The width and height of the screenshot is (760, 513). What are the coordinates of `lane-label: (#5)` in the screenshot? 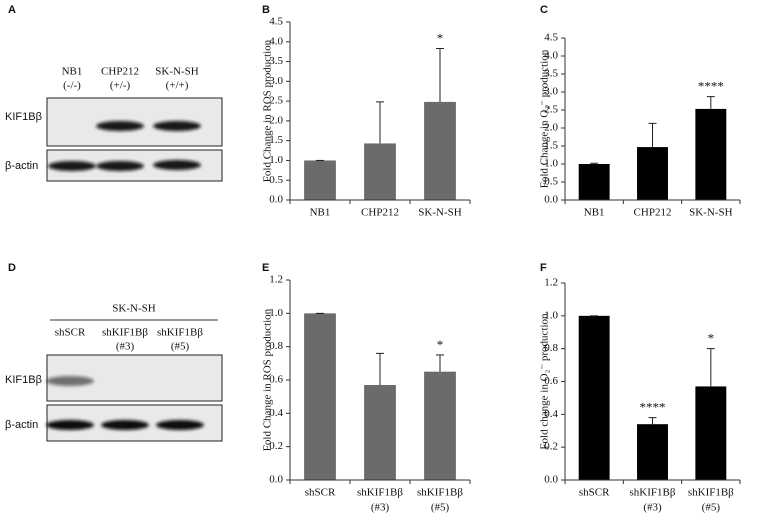 It's located at (180, 347).